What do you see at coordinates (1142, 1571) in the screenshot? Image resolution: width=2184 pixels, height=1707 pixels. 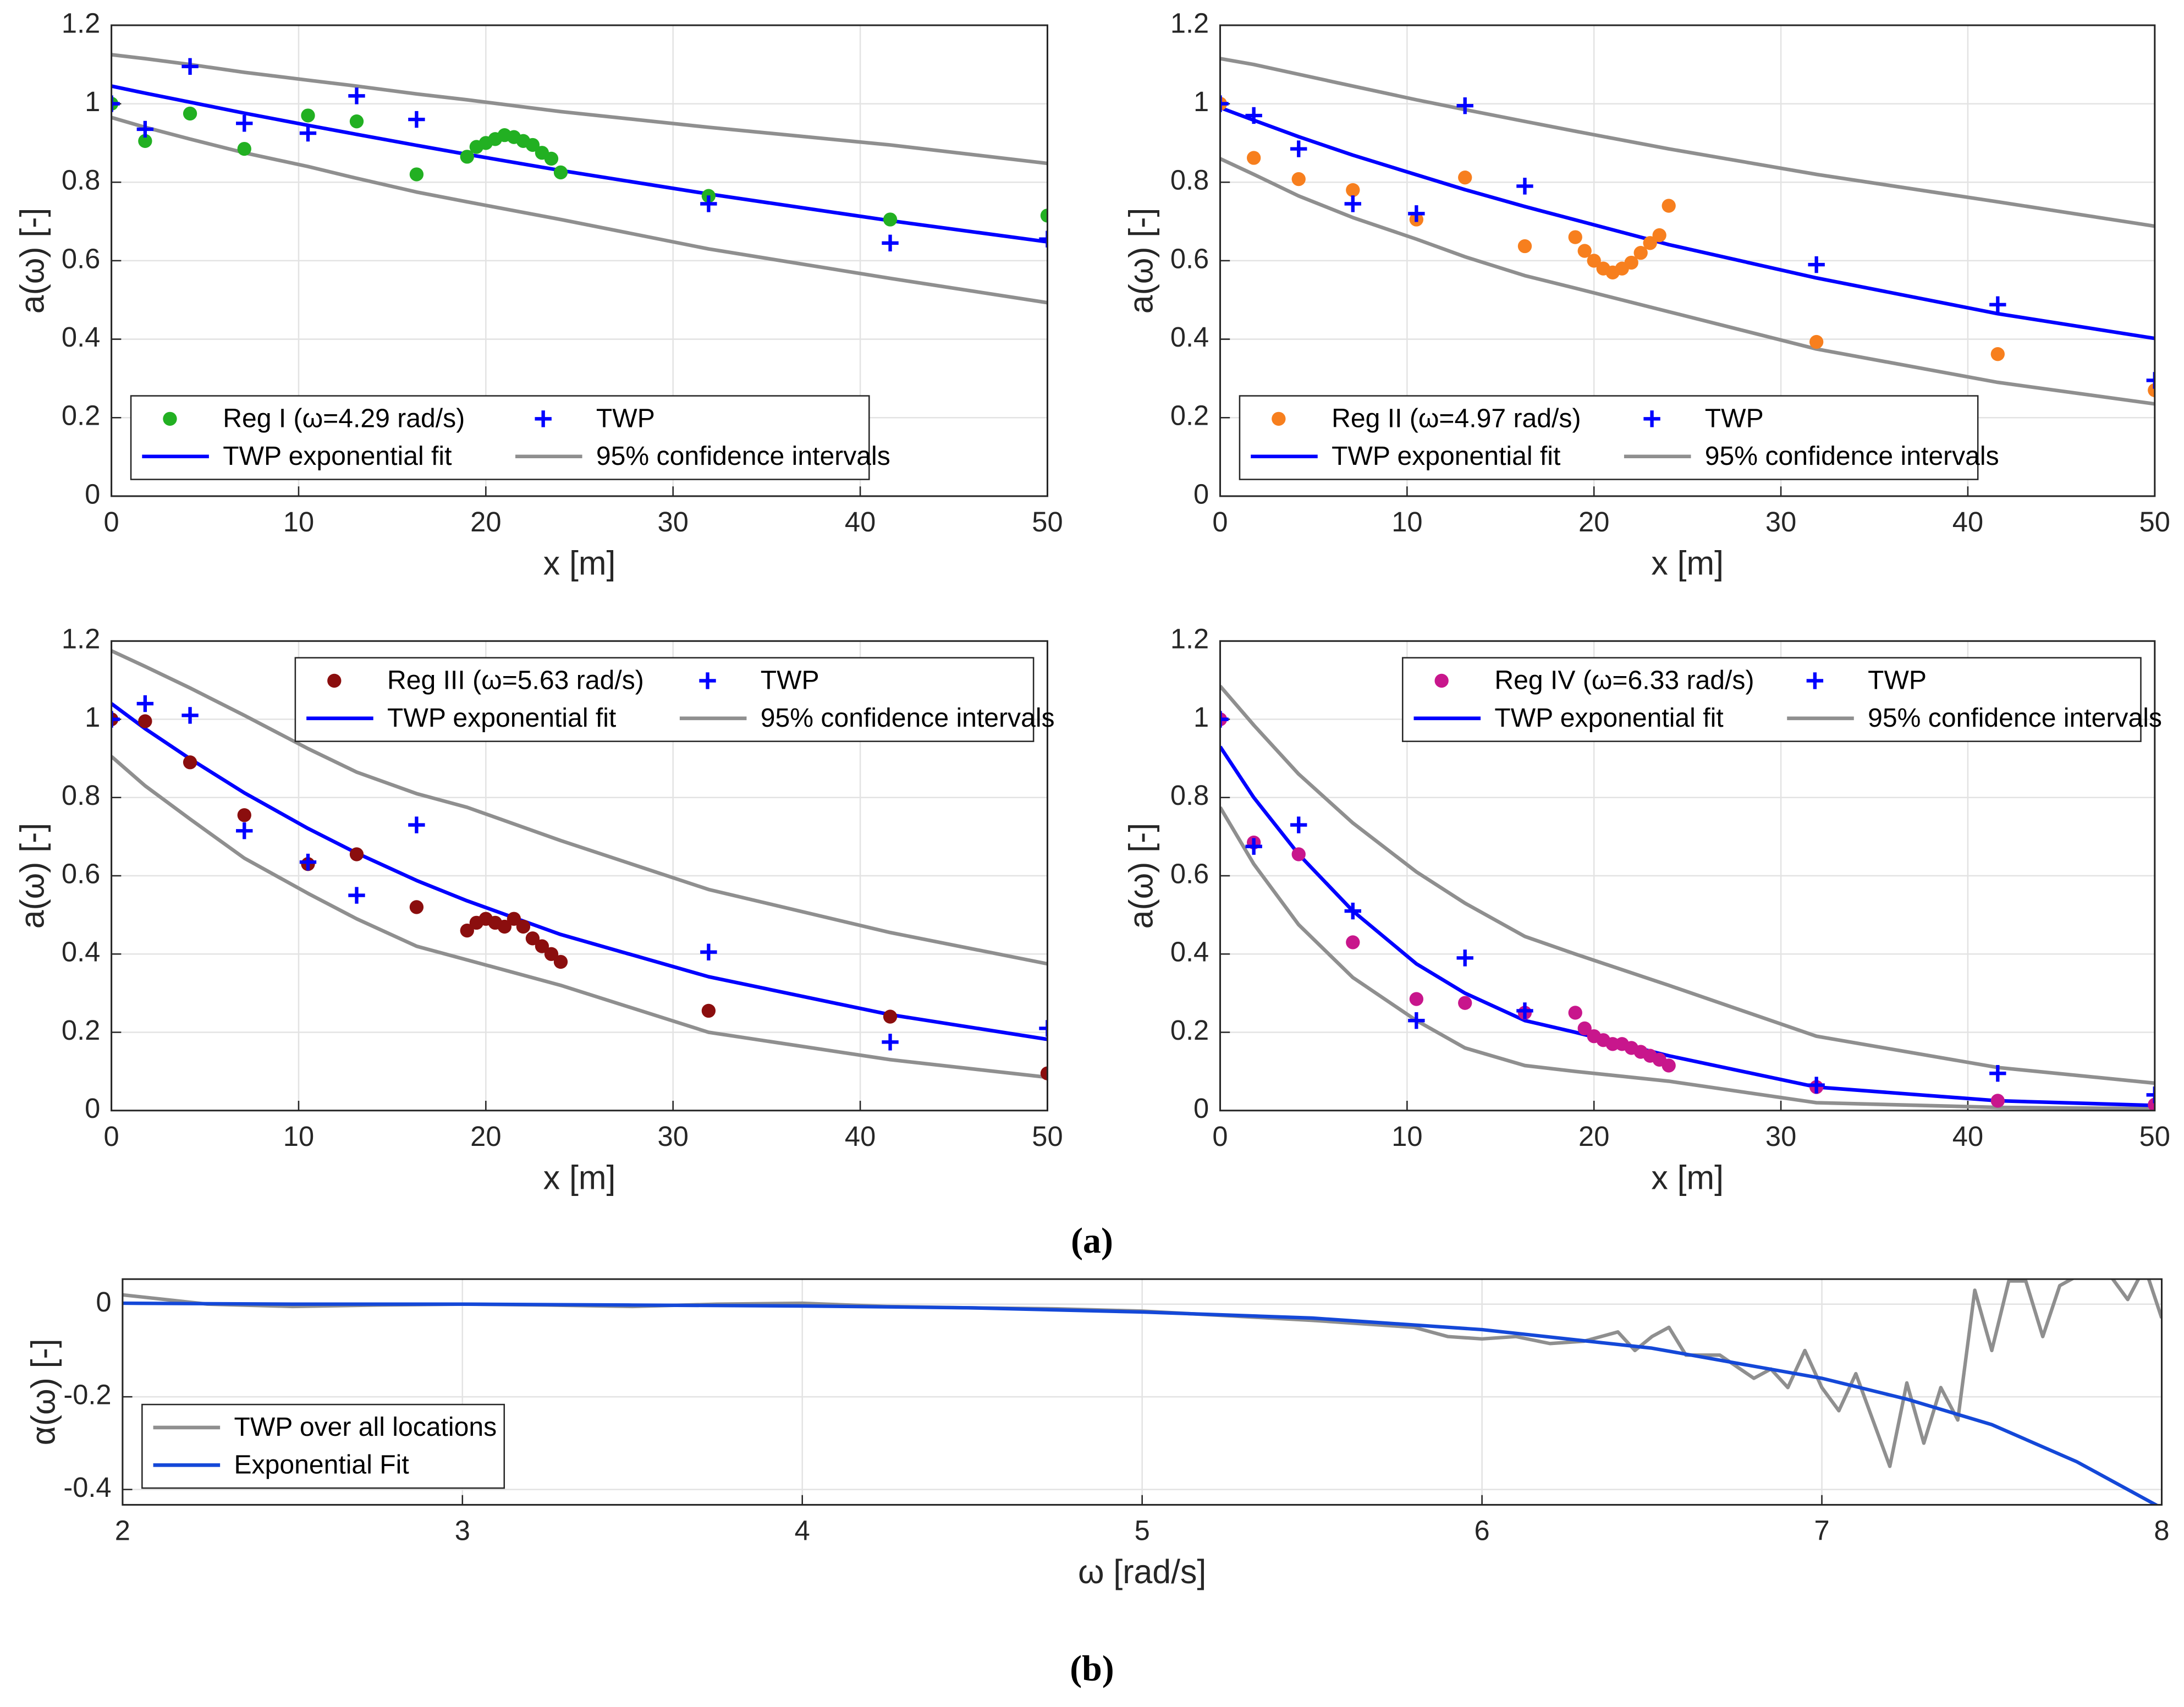 I see `x-axis-label: ω [rad/s]` at bounding box center [1142, 1571].